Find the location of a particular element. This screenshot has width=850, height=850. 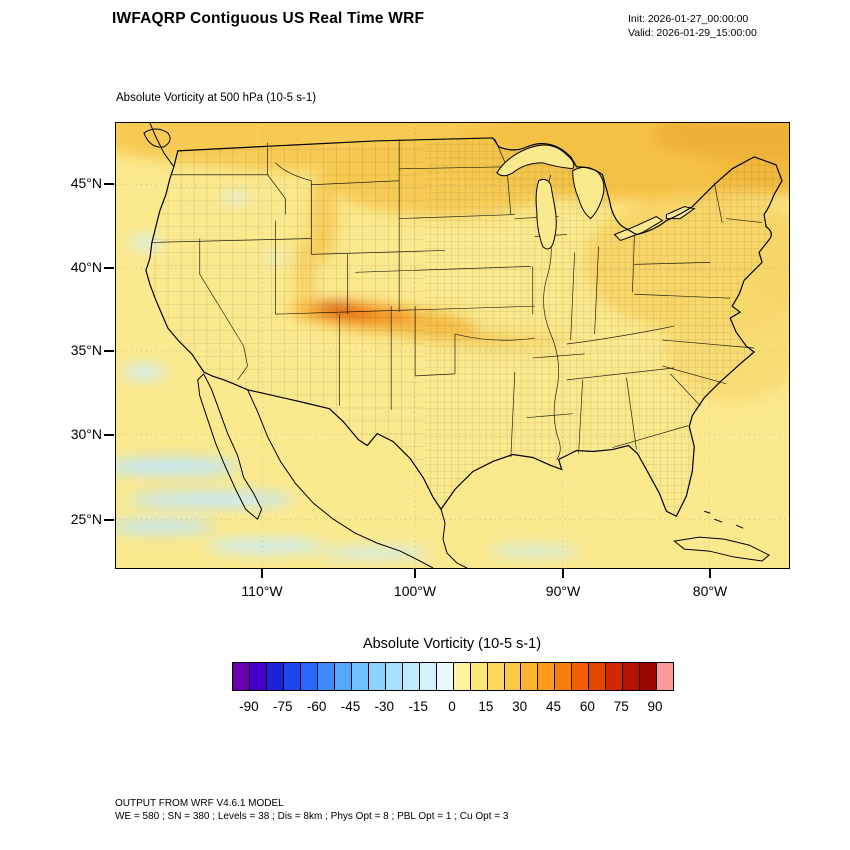

colorbar-title: Absolute Vorticity (10-5 s-1) is located at coordinates (452, 644).